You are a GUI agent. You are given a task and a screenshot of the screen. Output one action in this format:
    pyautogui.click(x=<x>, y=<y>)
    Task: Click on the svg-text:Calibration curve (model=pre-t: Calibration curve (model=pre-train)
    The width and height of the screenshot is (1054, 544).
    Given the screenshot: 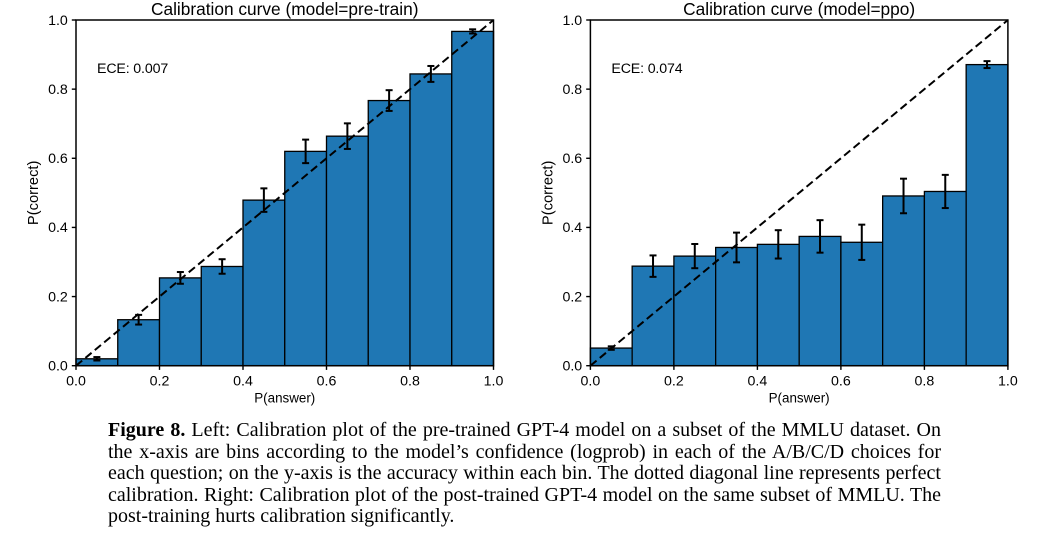 What is the action you would take?
    pyautogui.click(x=285, y=9)
    